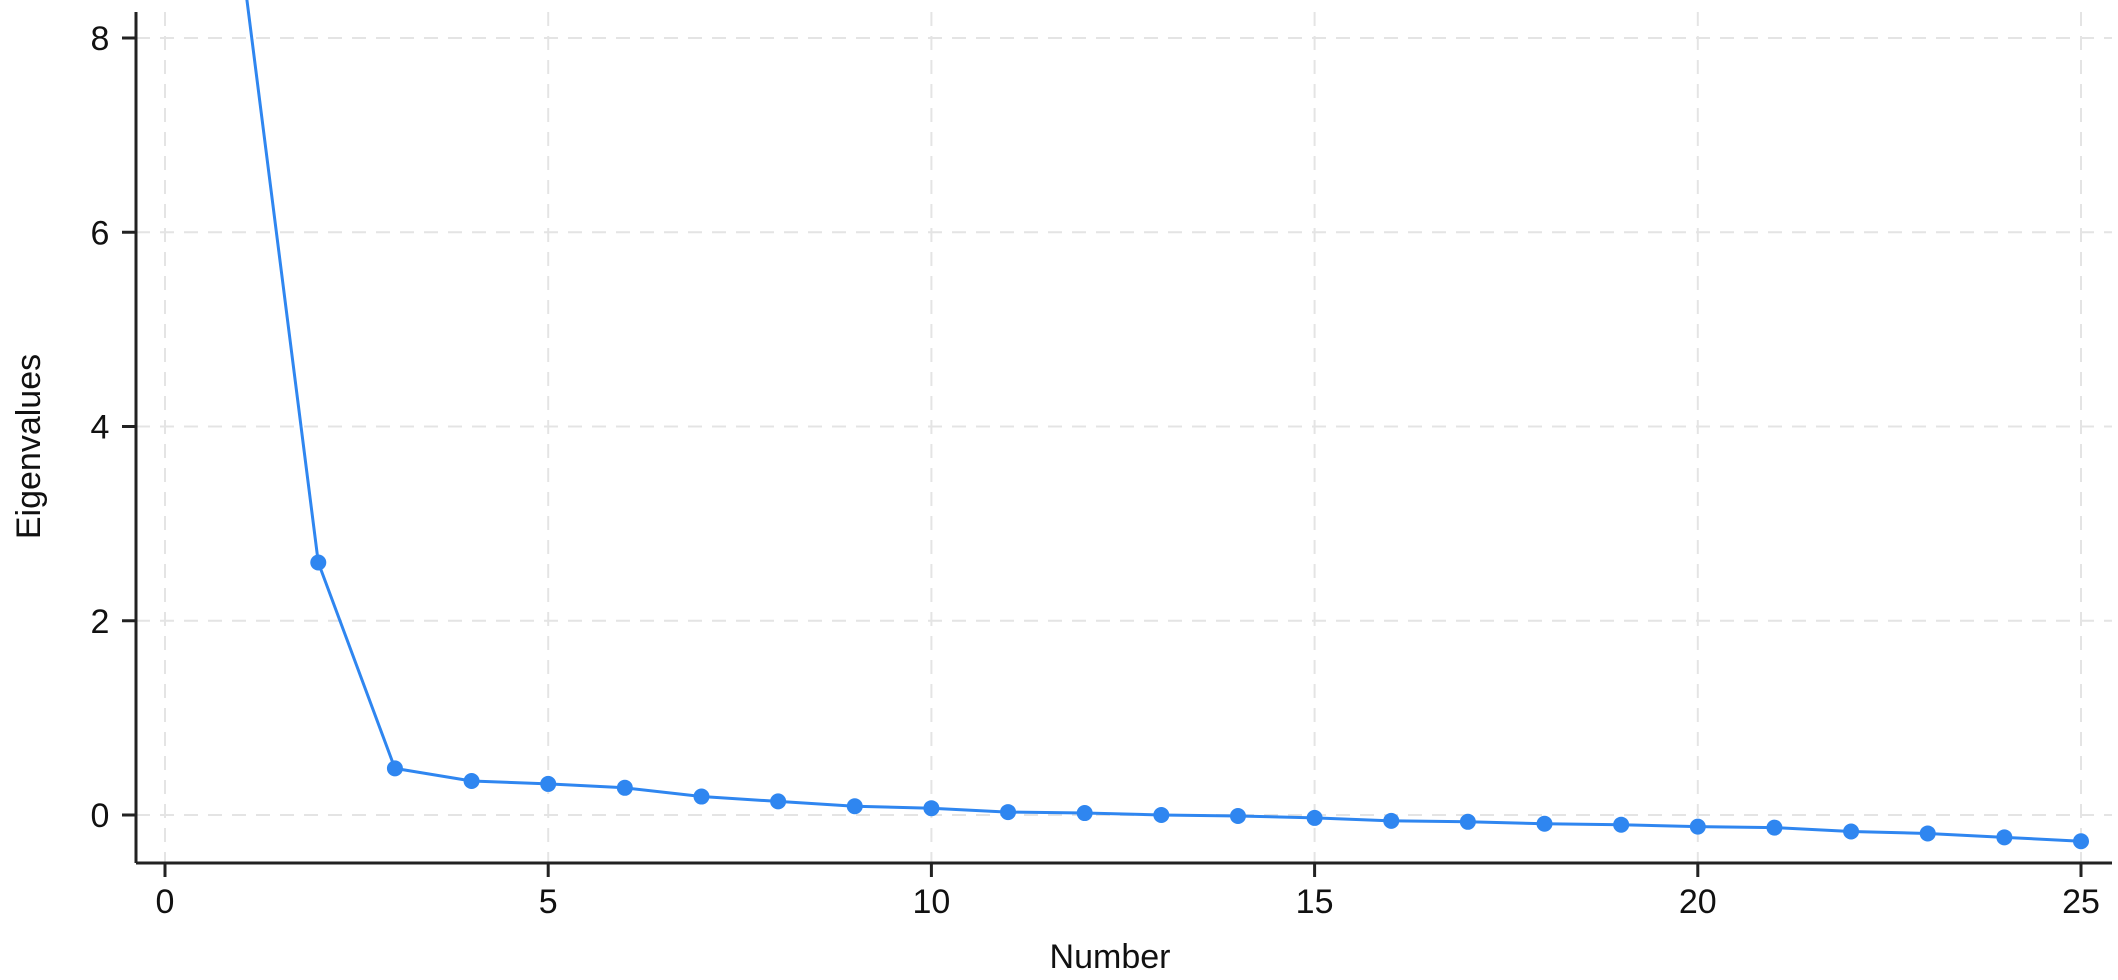 Image resolution: width=2118 pixels, height=980 pixels. What do you see at coordinates (29, 446) in the screenshot?
I see `y-axis-title: Eigenvalues` at bounding box center [29, 446].